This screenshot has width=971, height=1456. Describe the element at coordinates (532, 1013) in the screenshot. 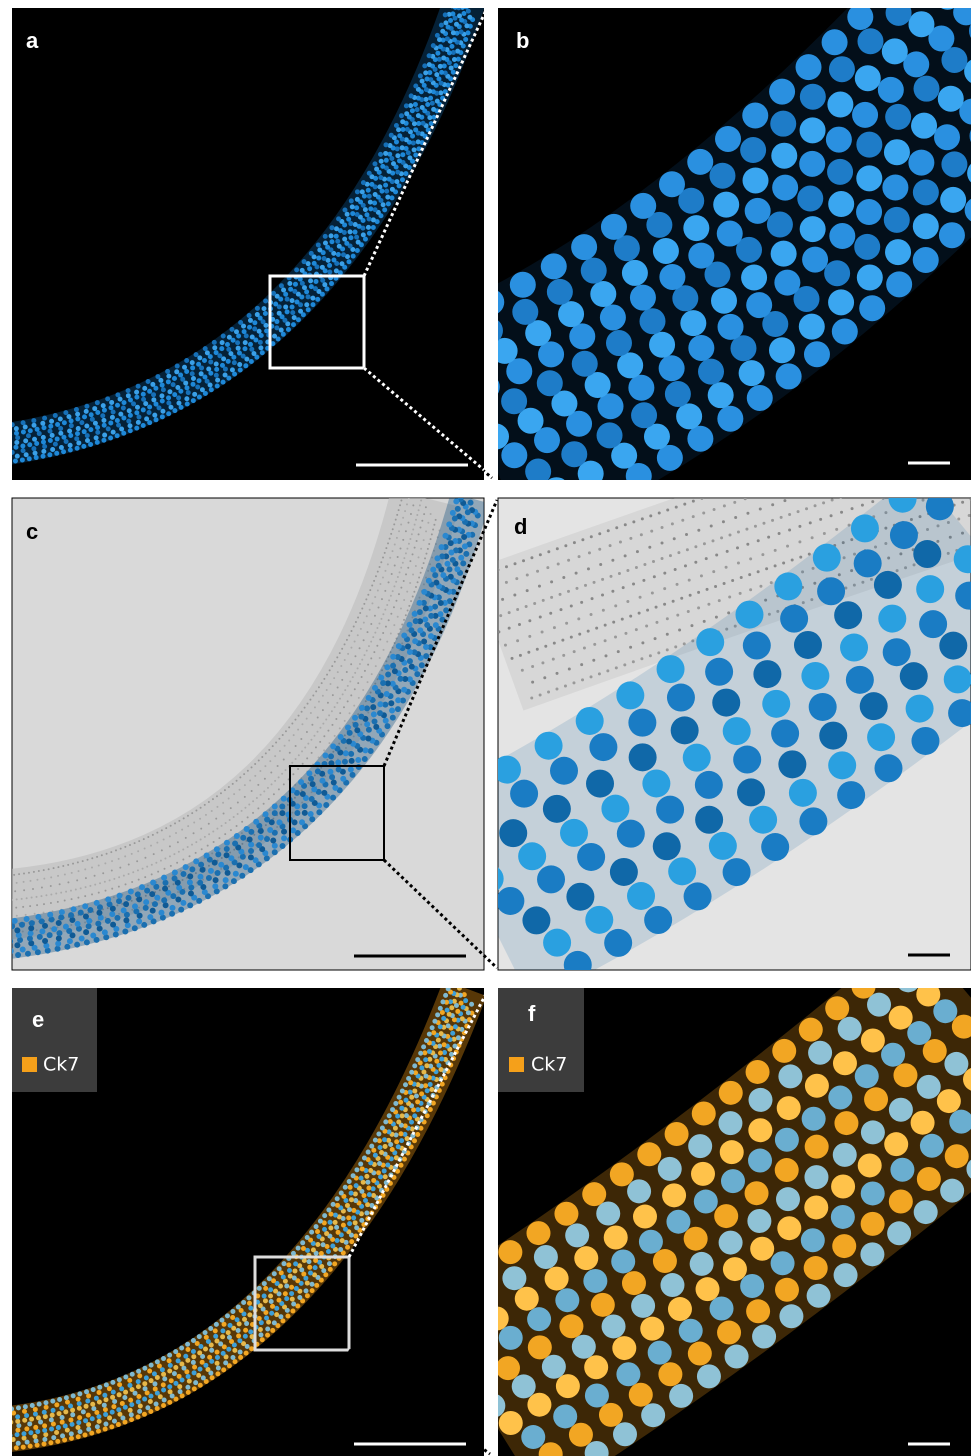

I see `panel-label: f` at that location.